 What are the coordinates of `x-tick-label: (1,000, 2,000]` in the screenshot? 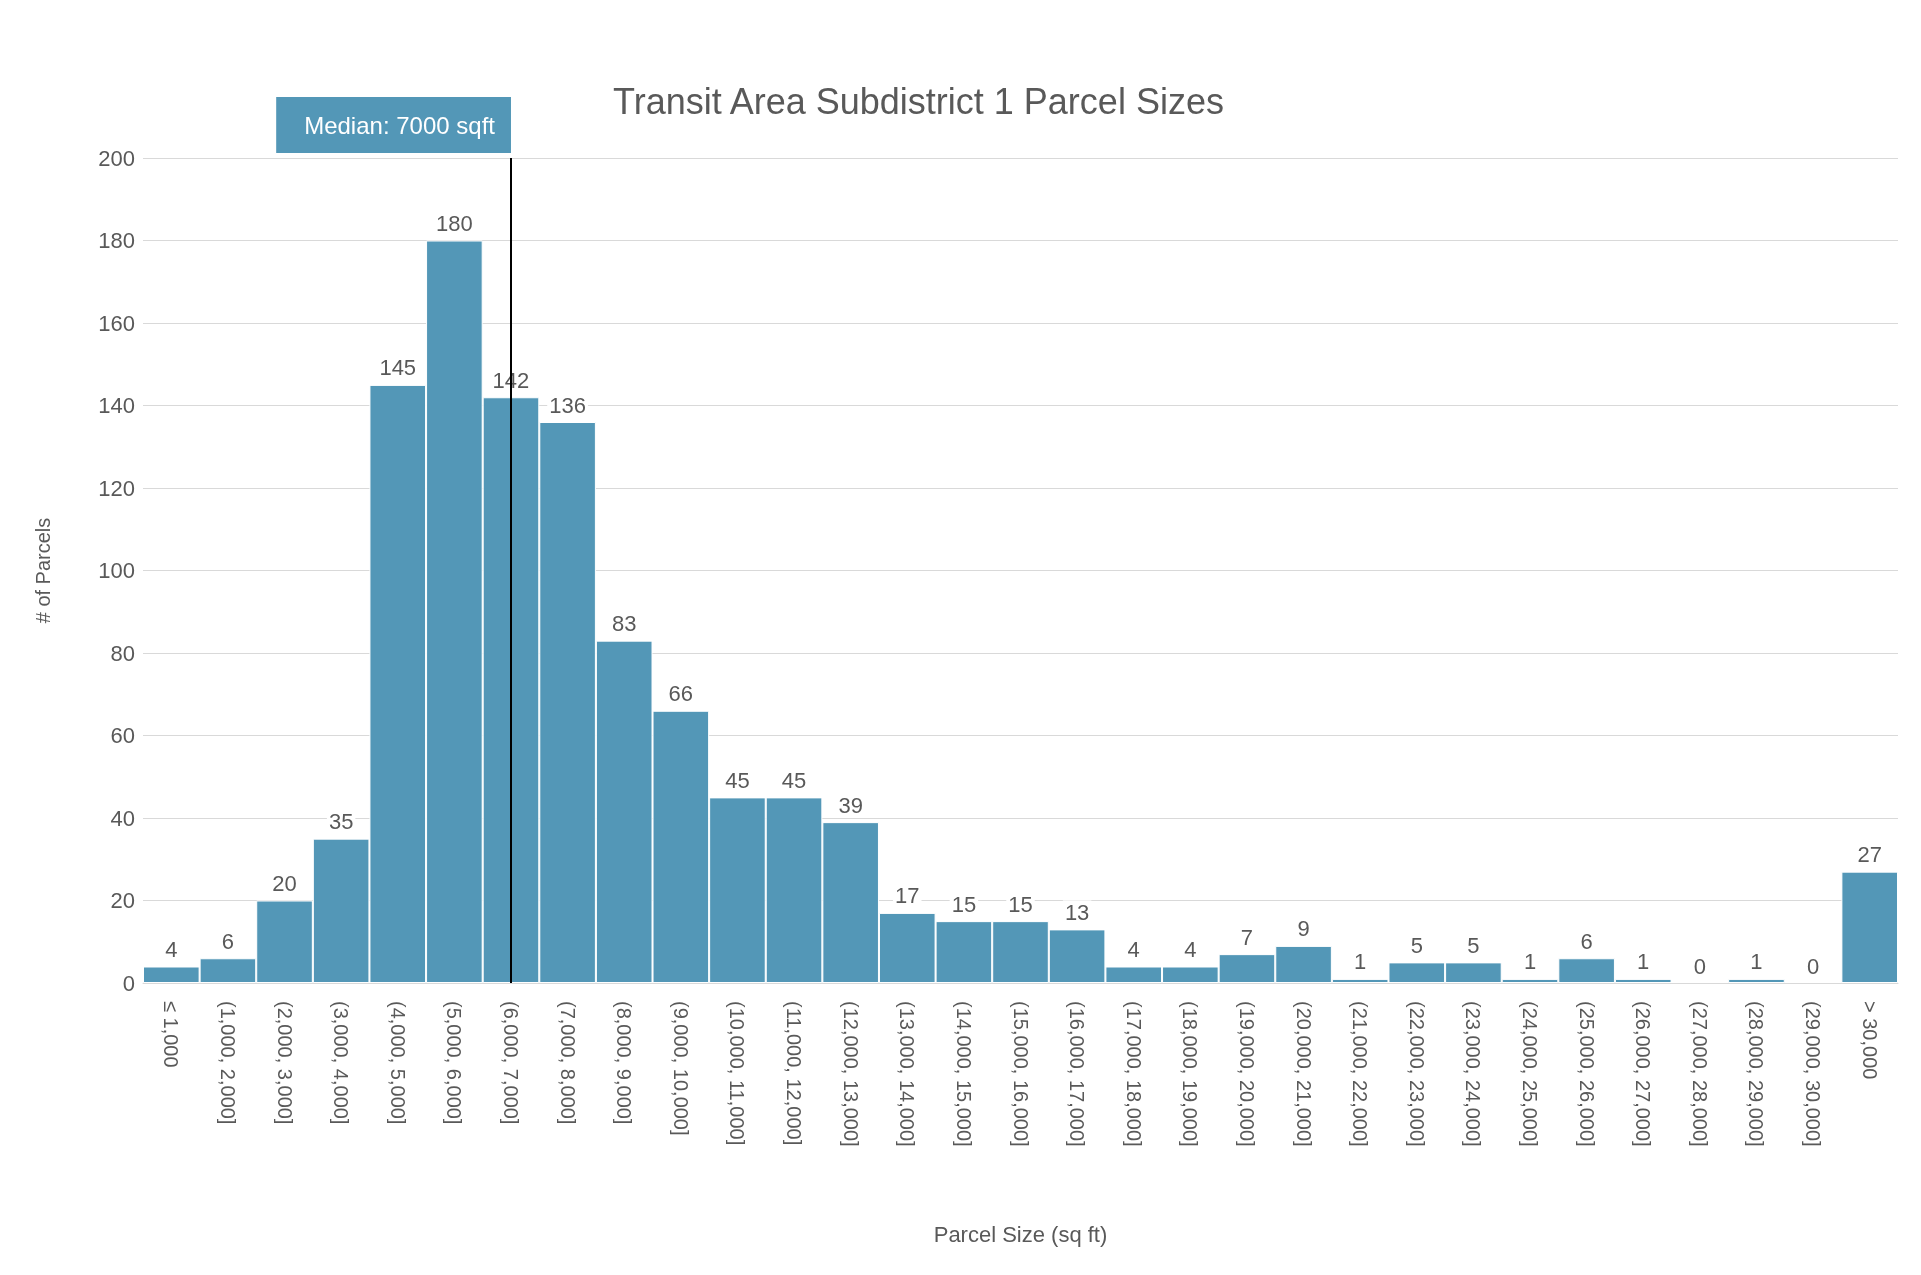 It's located at (227, 1063).